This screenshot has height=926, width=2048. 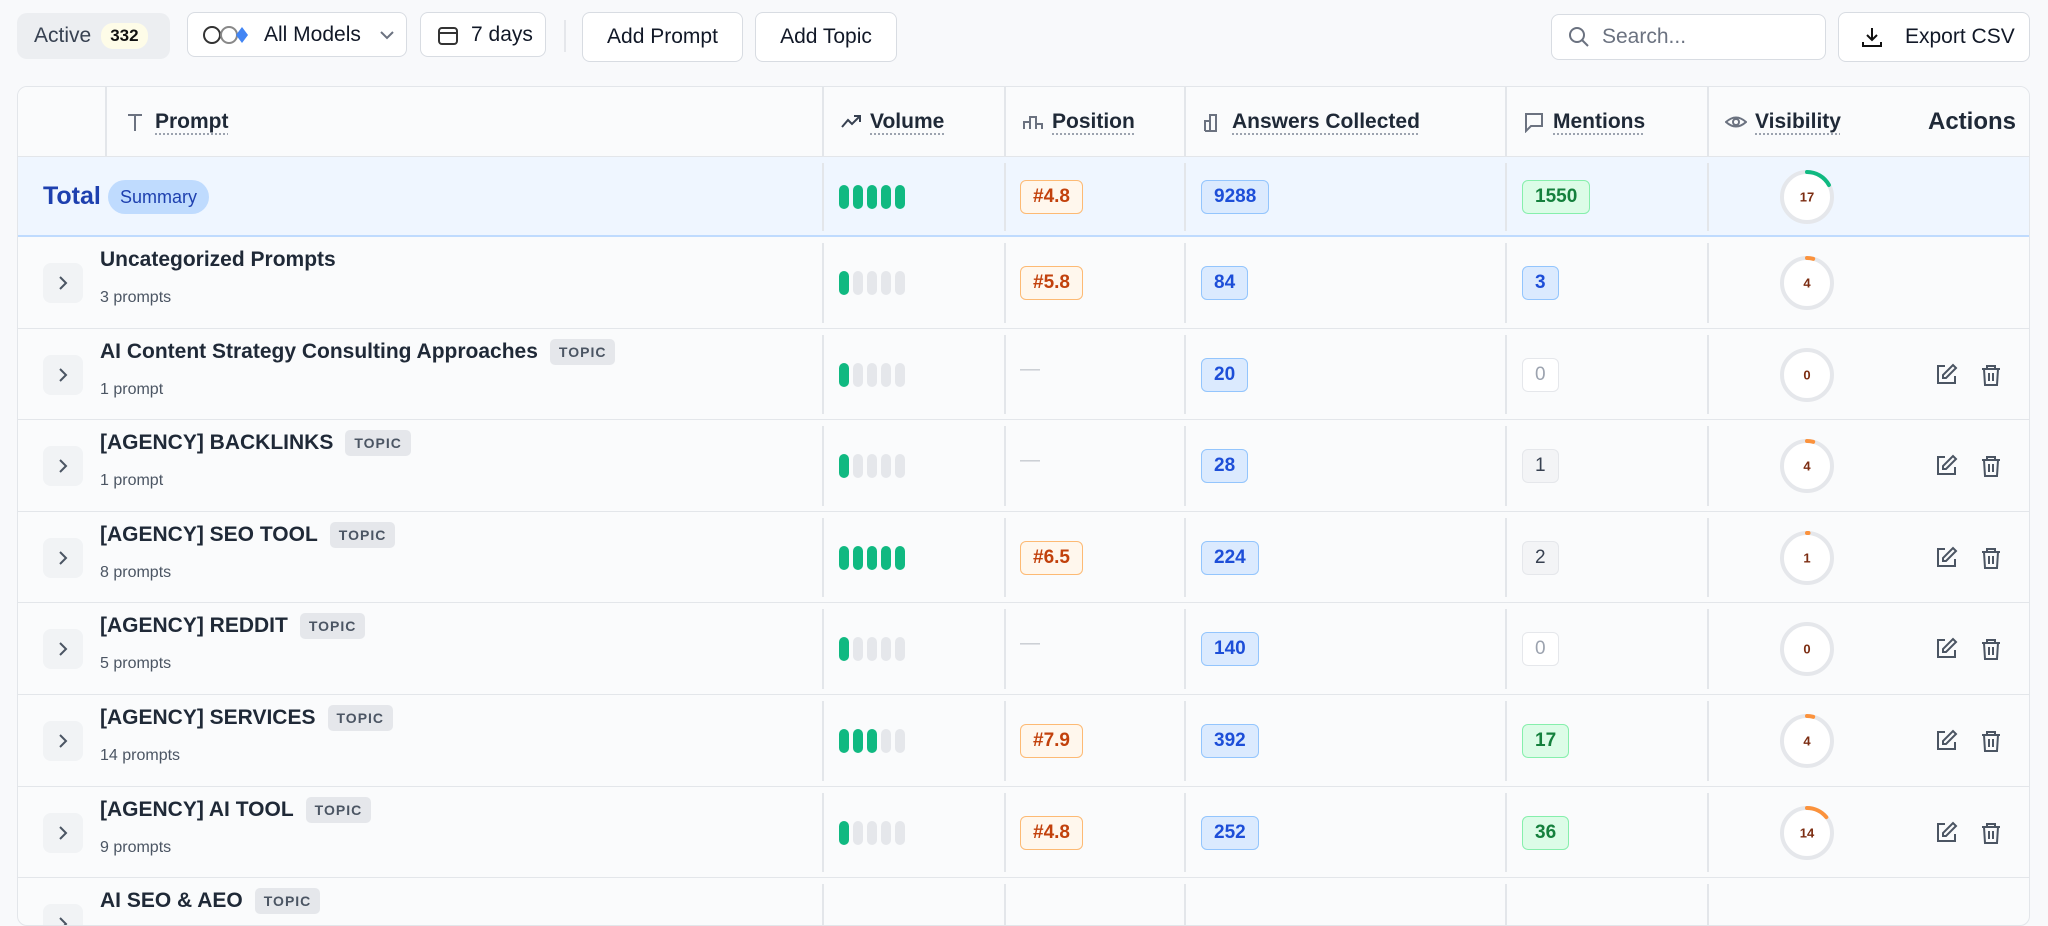 I want to click on badge: 36, so click(x=1546, y=832).